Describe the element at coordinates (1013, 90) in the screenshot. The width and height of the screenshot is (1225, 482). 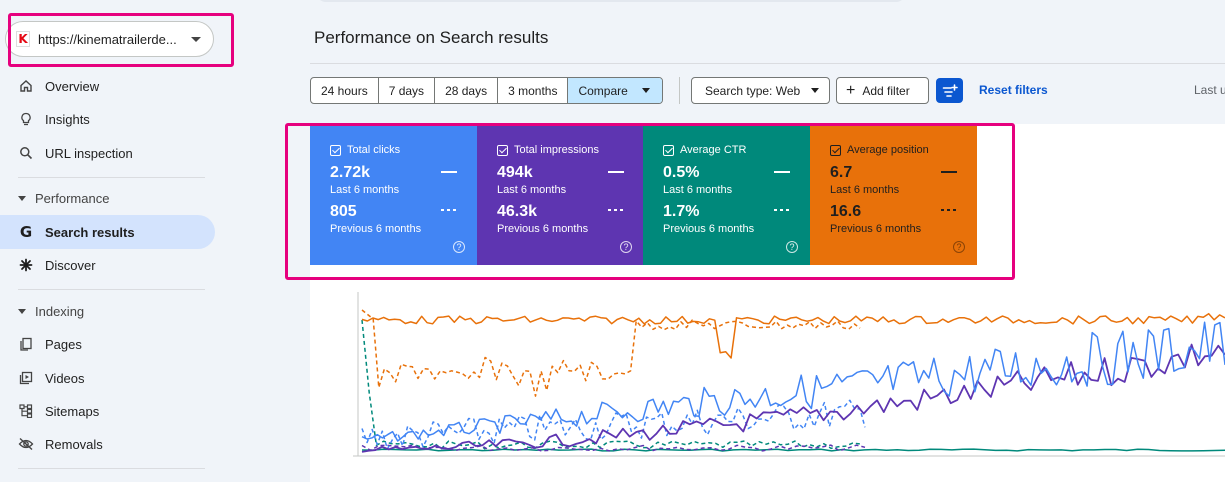
I see `reset-filters-link: Reset filters` at that location.